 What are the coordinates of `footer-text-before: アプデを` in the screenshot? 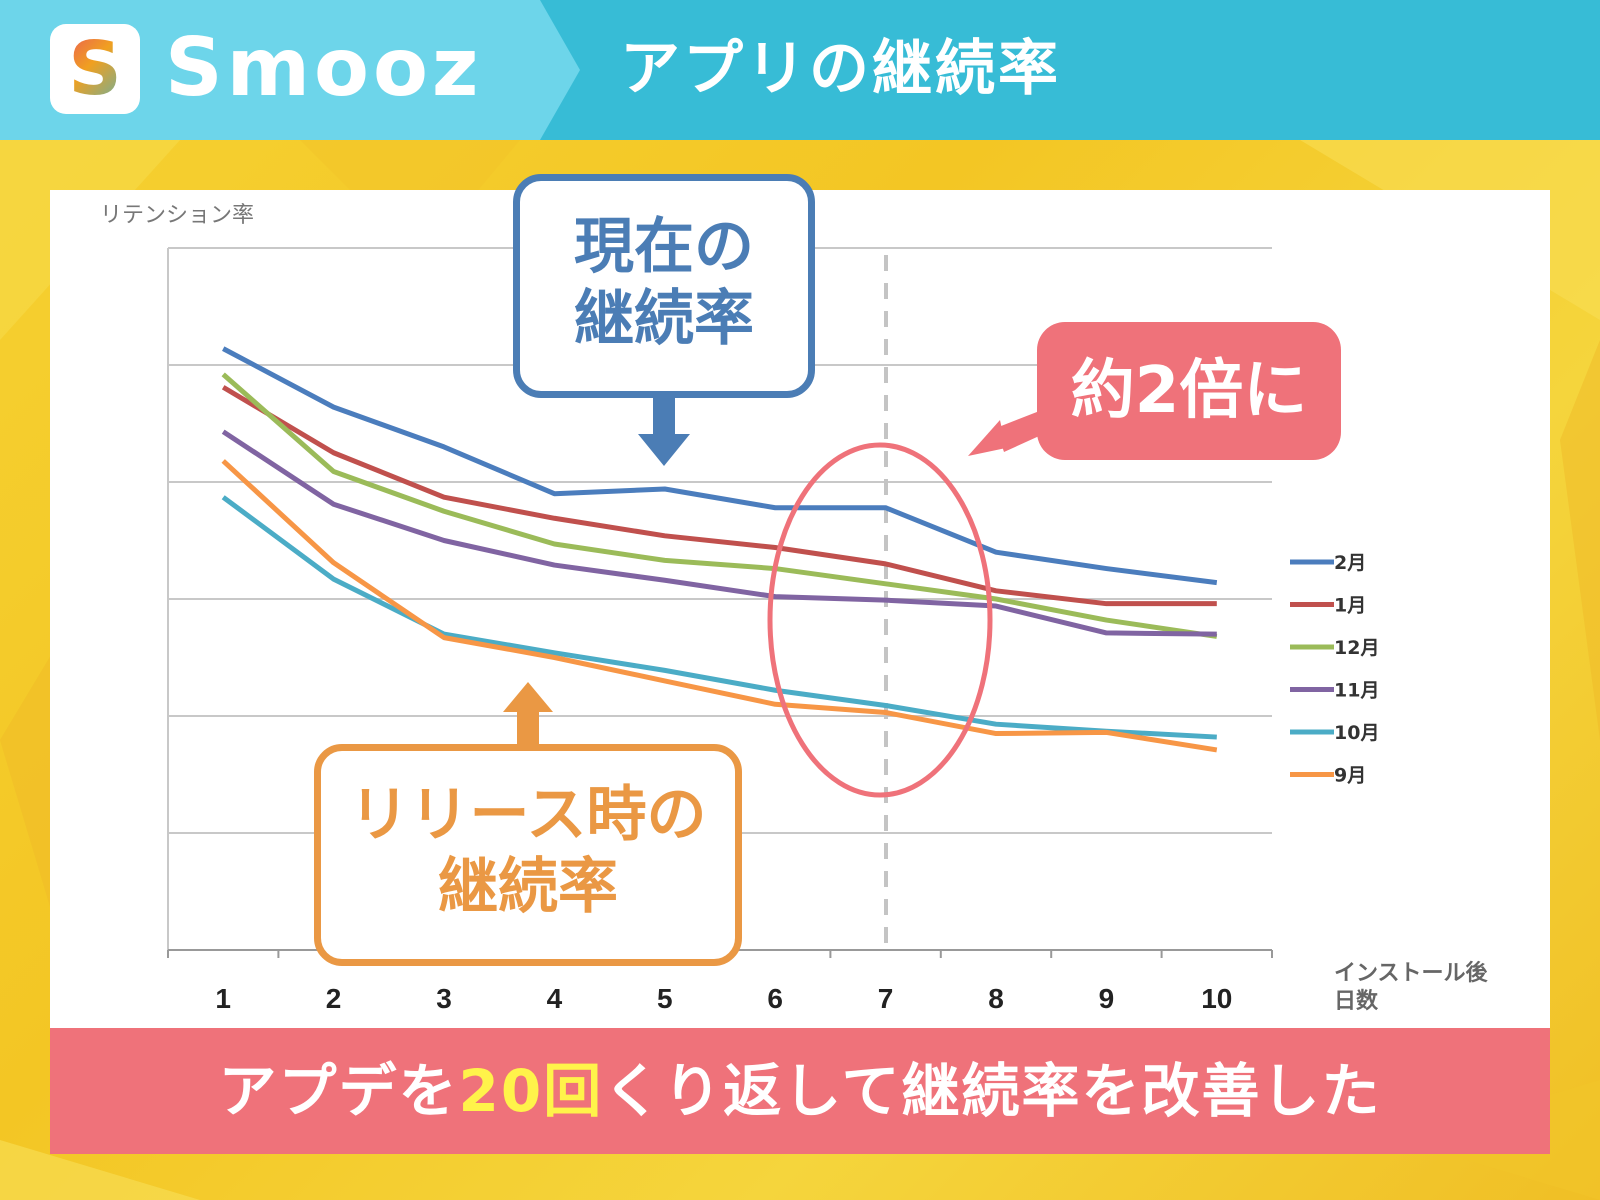 It's located at (338, 1091).